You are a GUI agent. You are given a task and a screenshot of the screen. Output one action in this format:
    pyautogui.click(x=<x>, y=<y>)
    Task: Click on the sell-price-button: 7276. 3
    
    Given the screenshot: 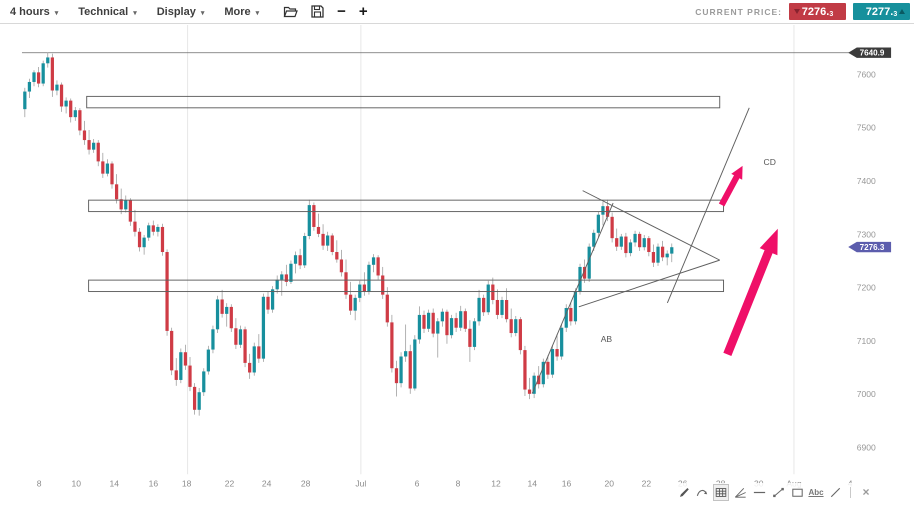 What is the action you would take?
    pyautogui.click(x=817, y=11)
    